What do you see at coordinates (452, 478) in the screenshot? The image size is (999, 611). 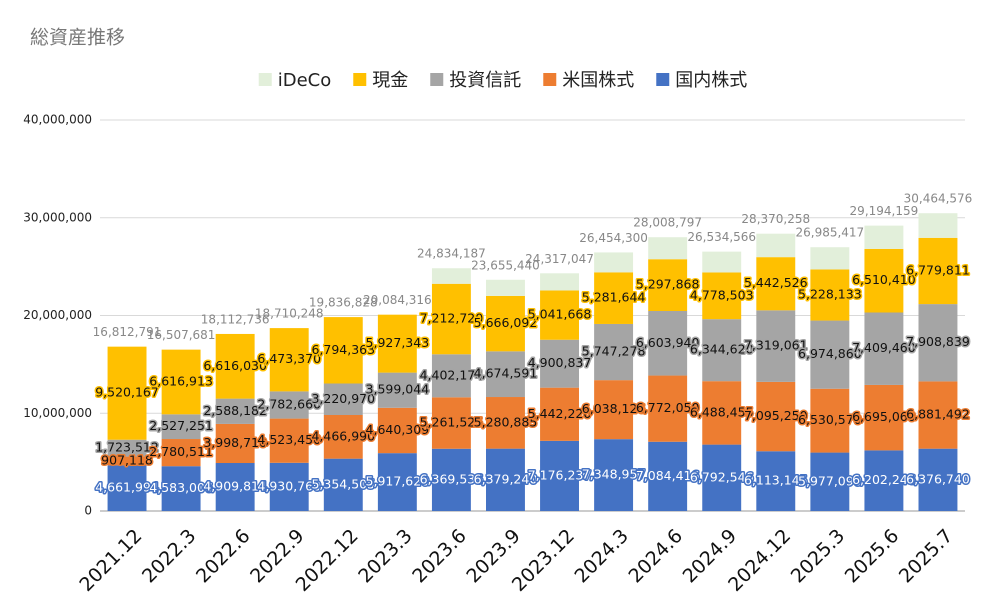 I see `data-label: 6,369,536` at bounding box center [452, 478].